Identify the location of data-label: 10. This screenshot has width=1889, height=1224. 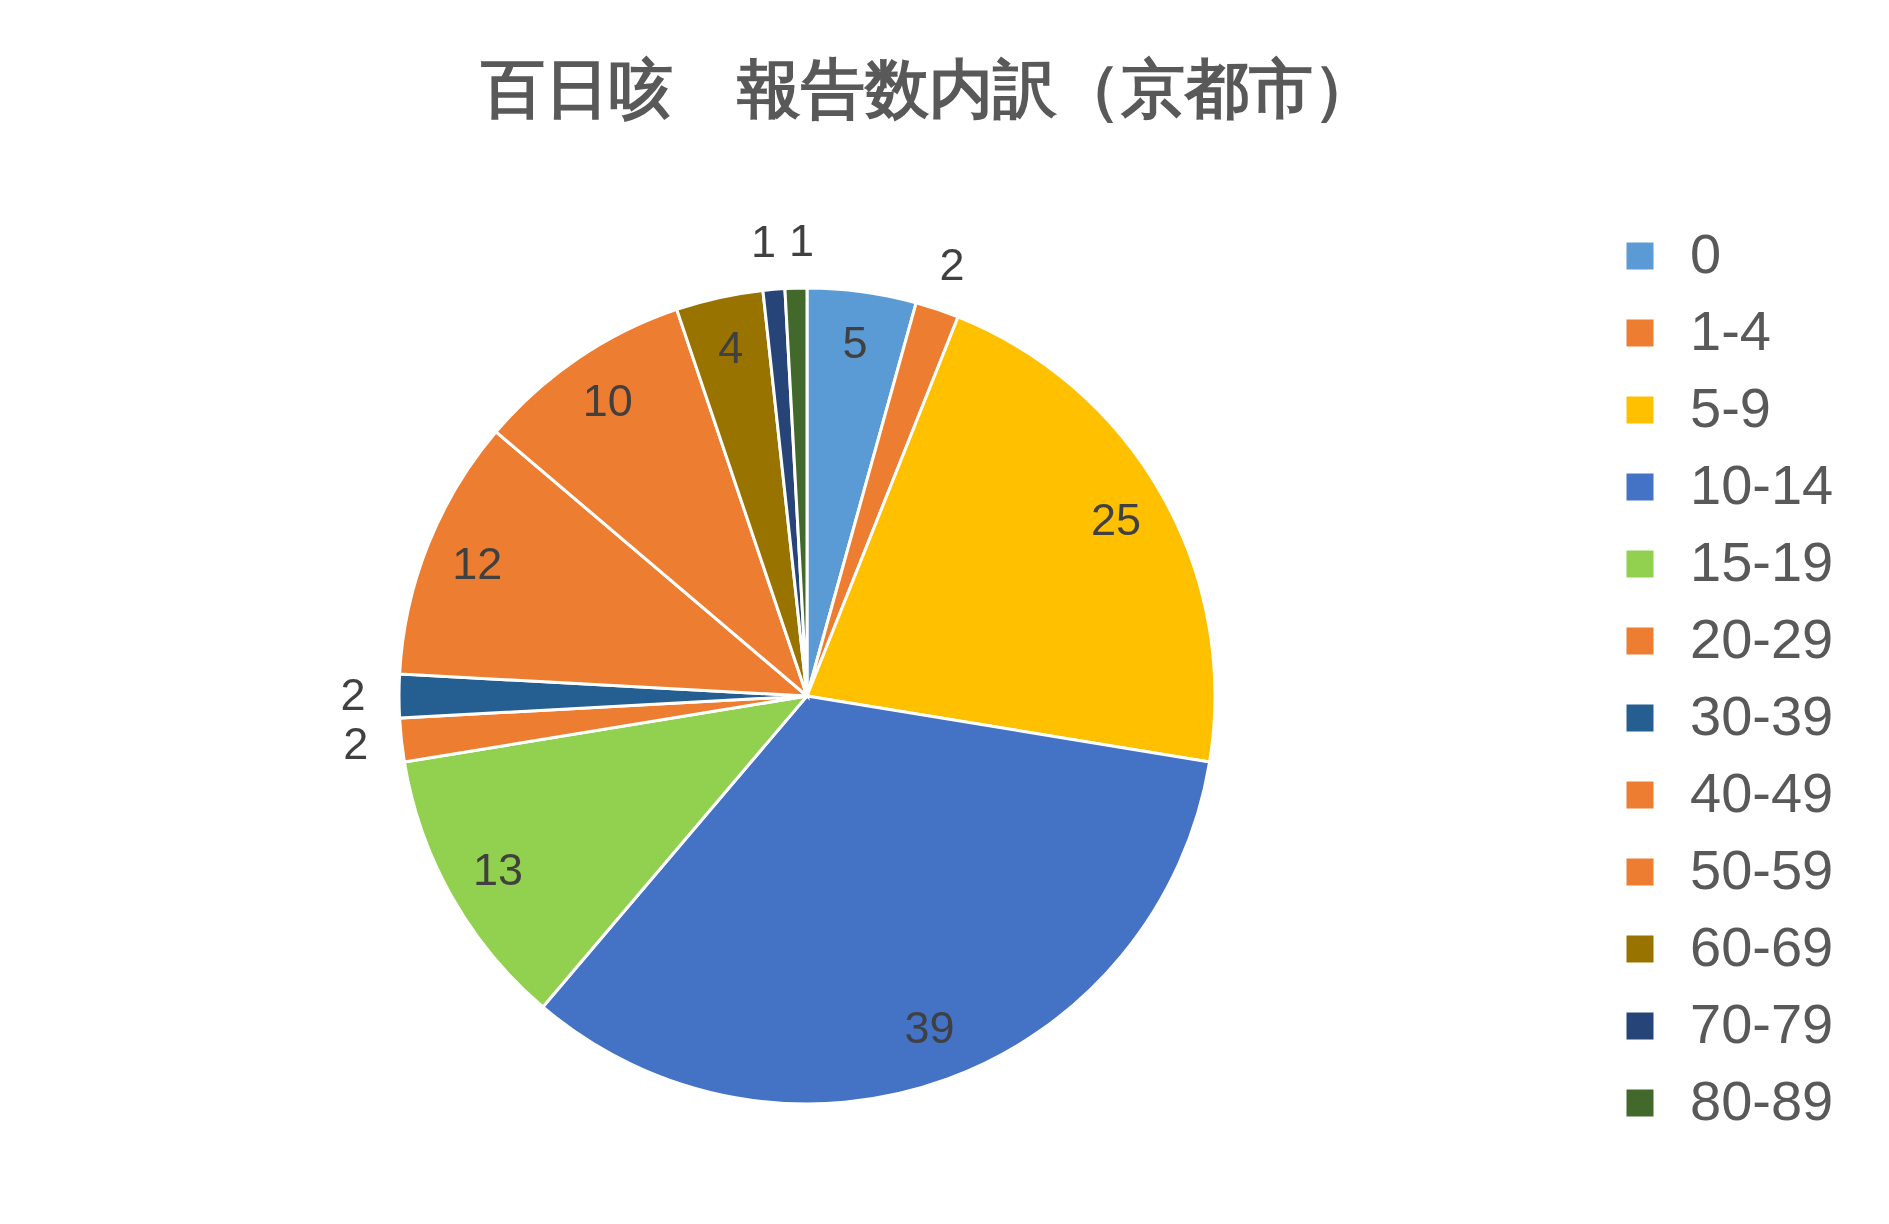
(607, 401).